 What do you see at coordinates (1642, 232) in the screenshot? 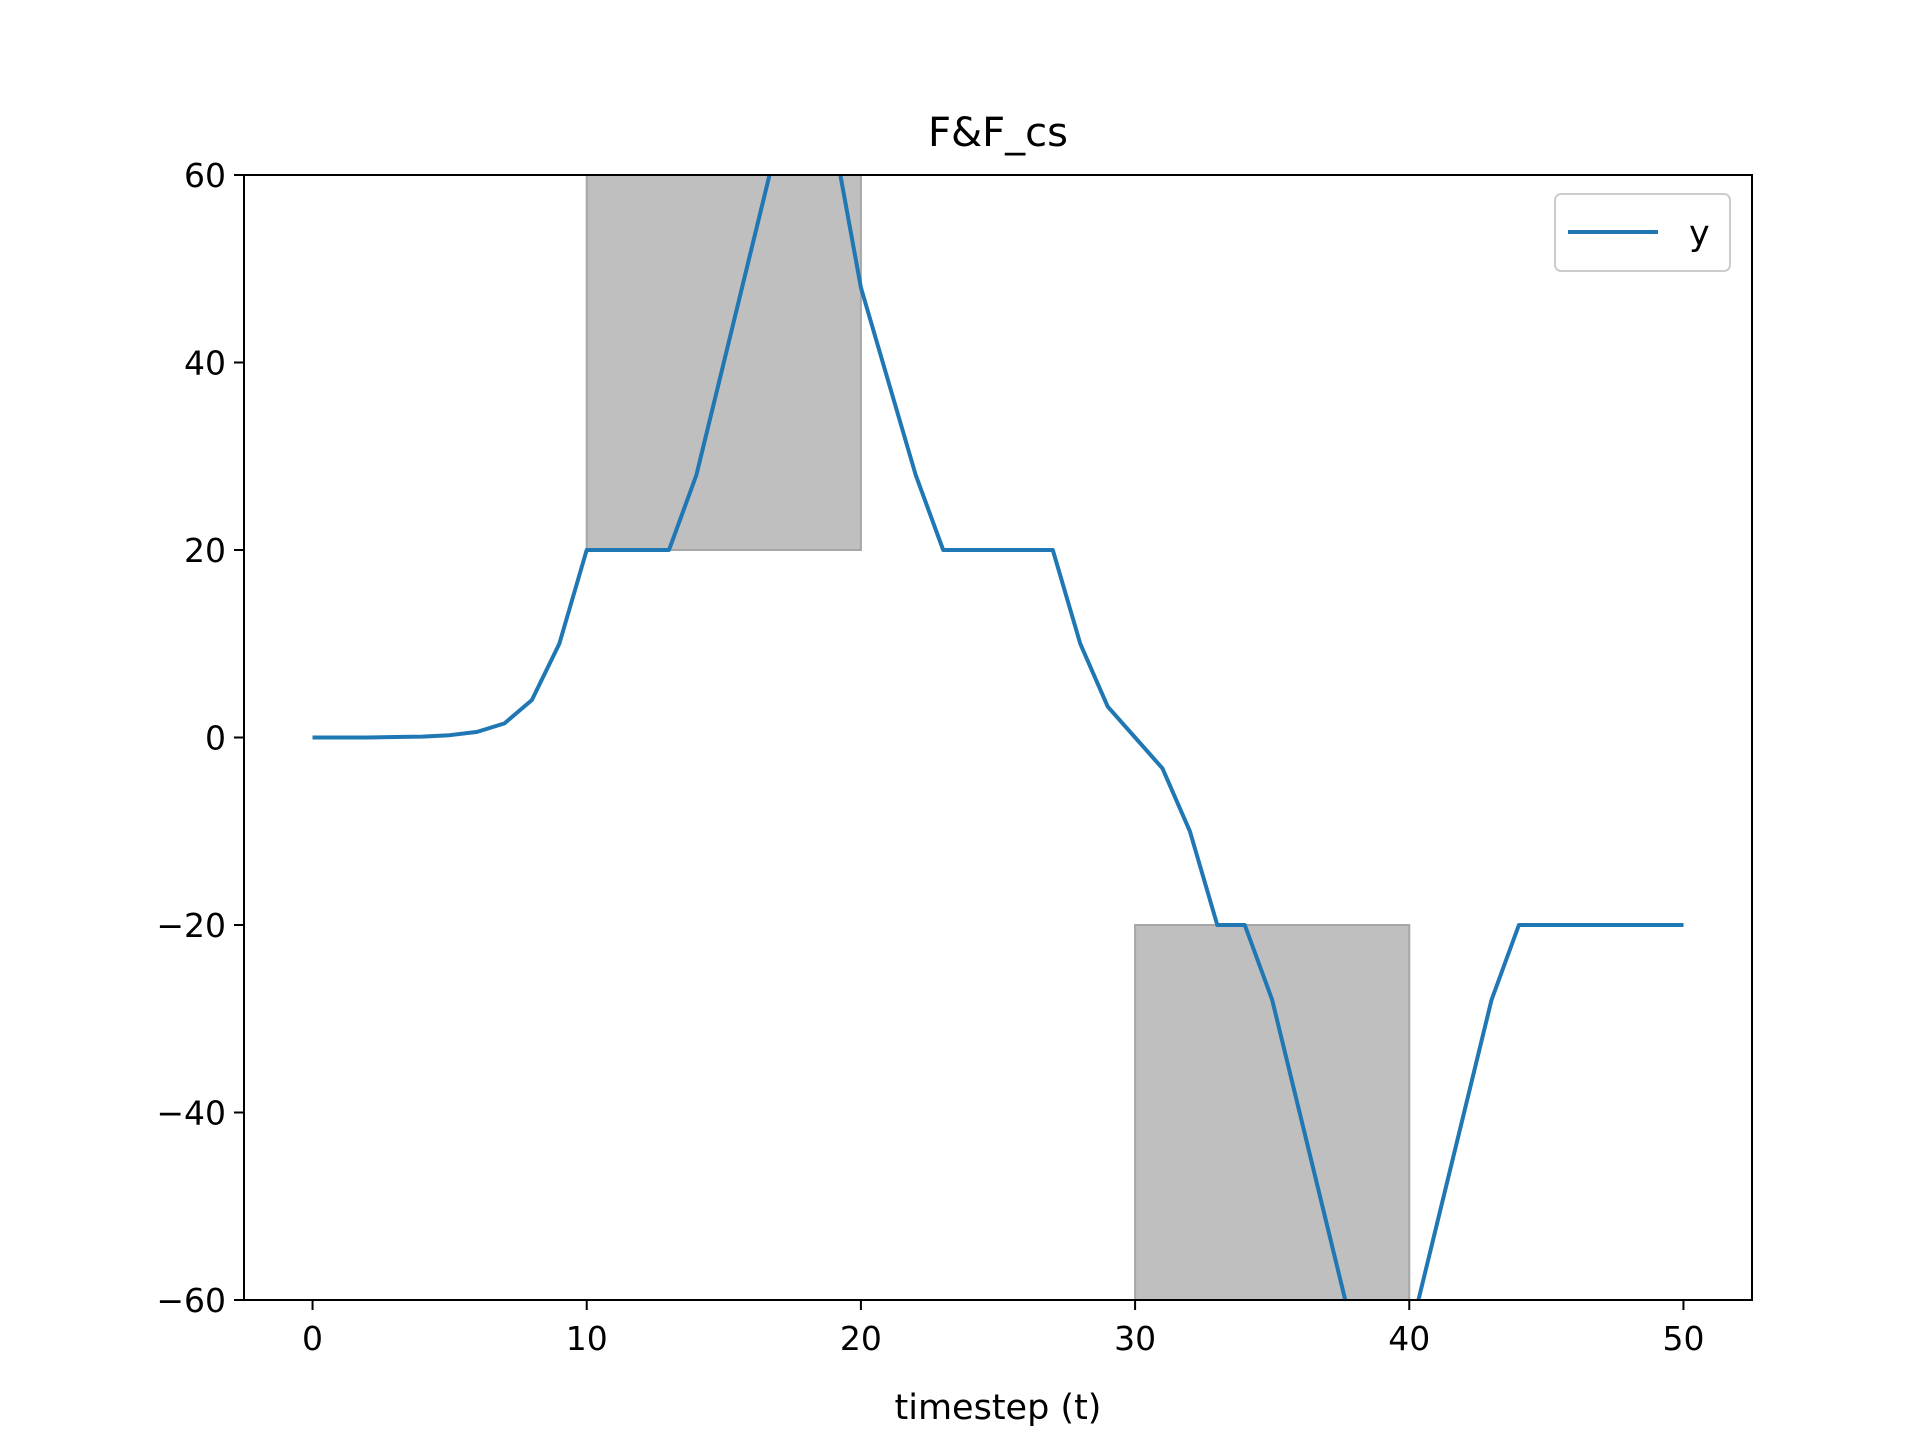
I see `legend: y` at bounding box center [1642, 232].